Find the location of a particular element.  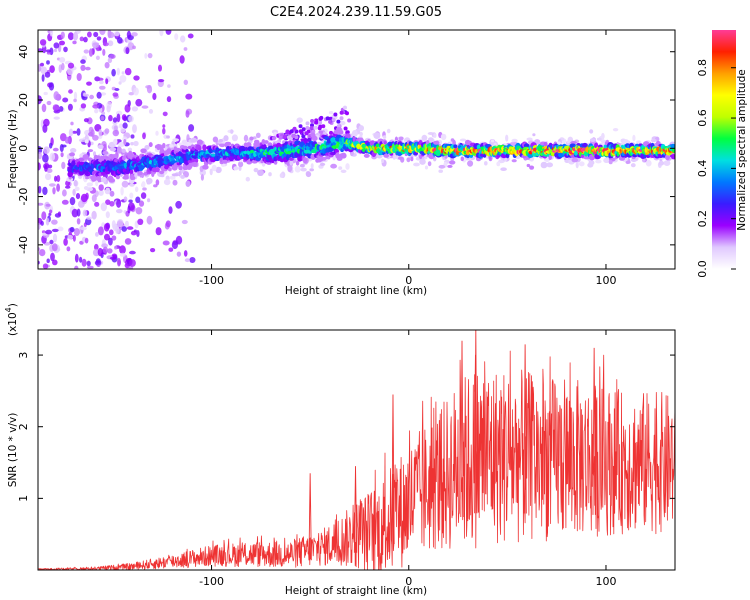

colorbar-tick-label: 0.0 is located at coordinates (702, 269).